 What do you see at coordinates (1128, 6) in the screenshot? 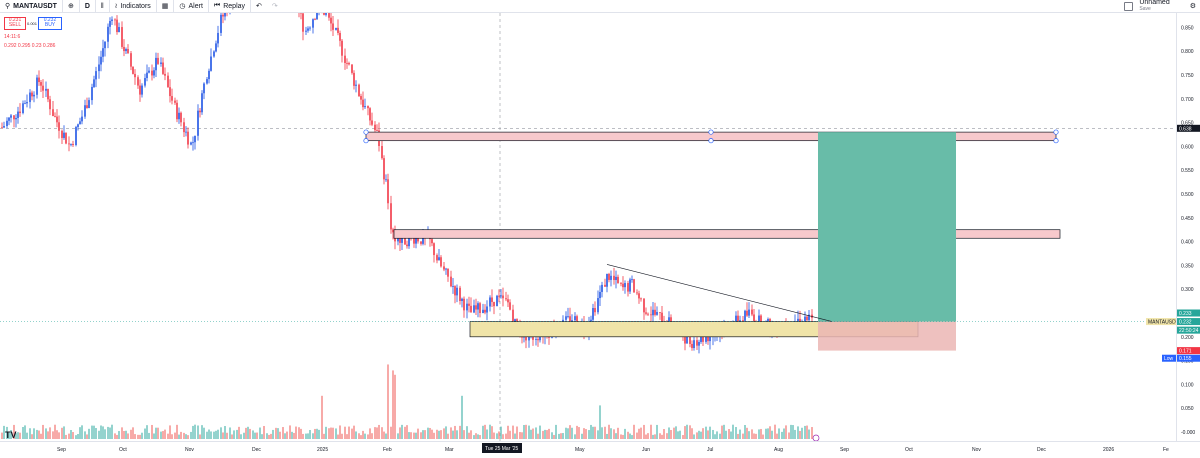
I see `save-layout-icon` at bounding box center [1128, 6].